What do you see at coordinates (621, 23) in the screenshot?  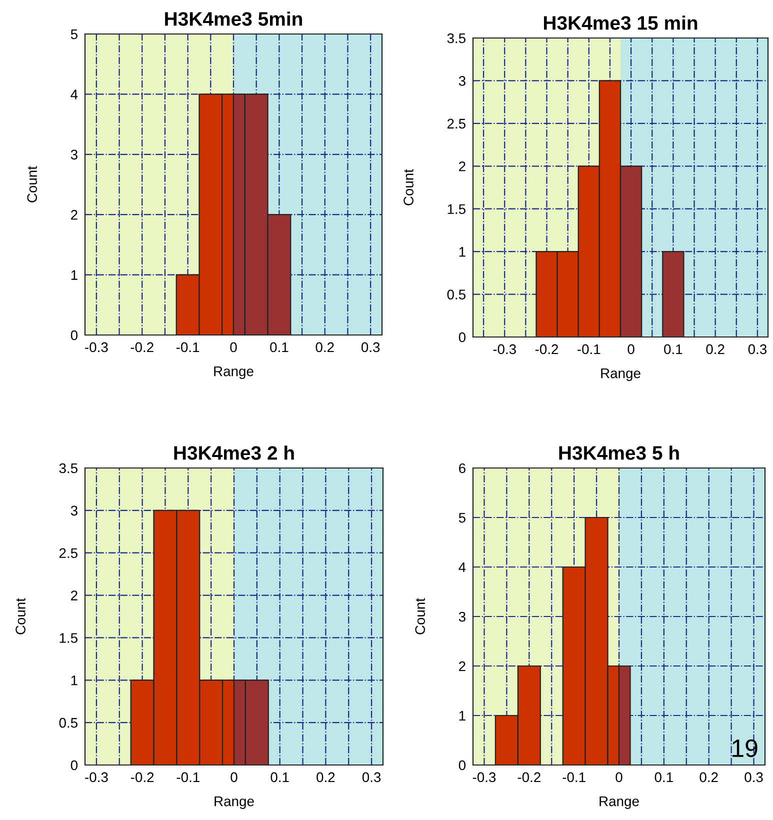 I see `chart-title: H3K4me3 15 min` at bounding box center [621, 23].